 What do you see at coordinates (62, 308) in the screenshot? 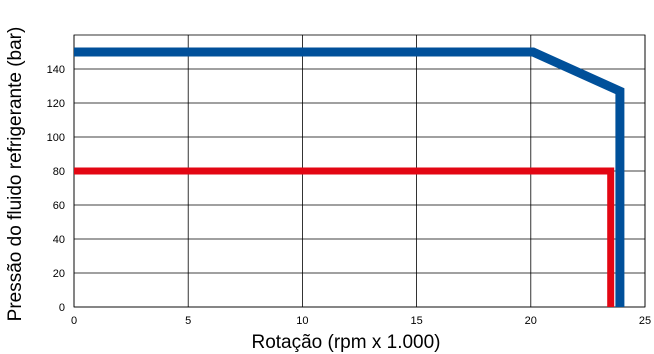
I see `y-tick-label: 0` at bounding box center [62, 308].